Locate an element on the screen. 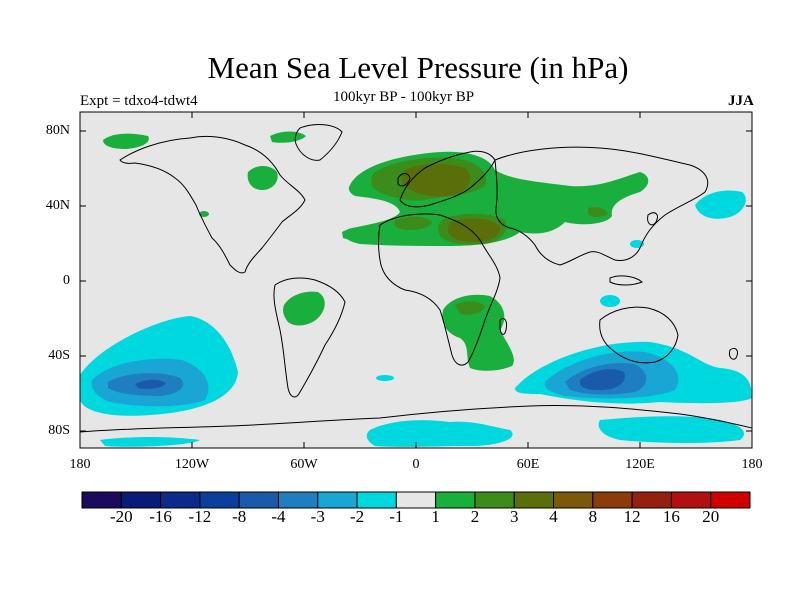  contour-mideast-p3 is located at coordinates (474, 230).